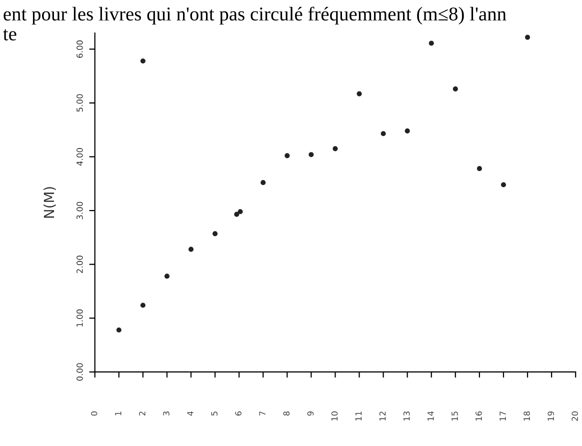  I want to click on y-tick-label: 4.00, so click(79, 157).